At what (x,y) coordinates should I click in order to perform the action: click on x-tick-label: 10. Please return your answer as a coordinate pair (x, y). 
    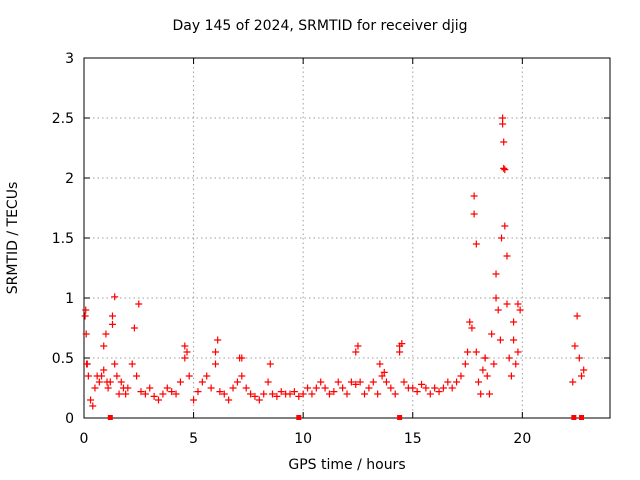
    Looking at the image, I should click on (303, 439).